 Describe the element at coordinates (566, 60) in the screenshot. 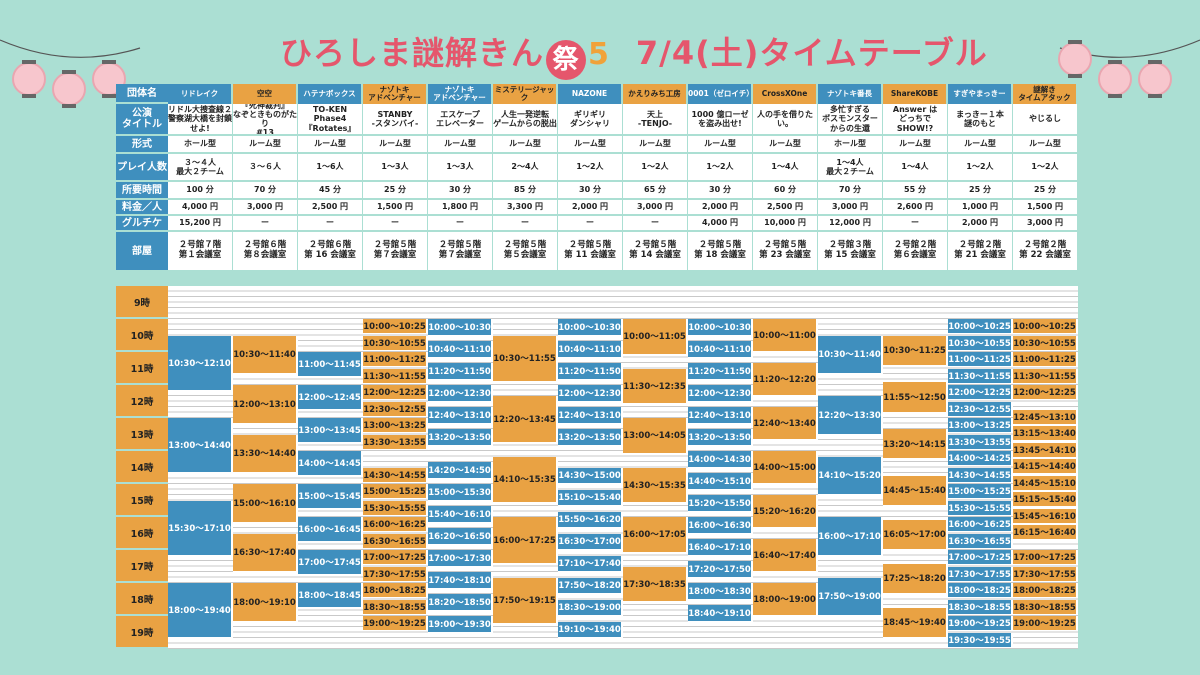

I see `sakura-logo: 祭` at that location.